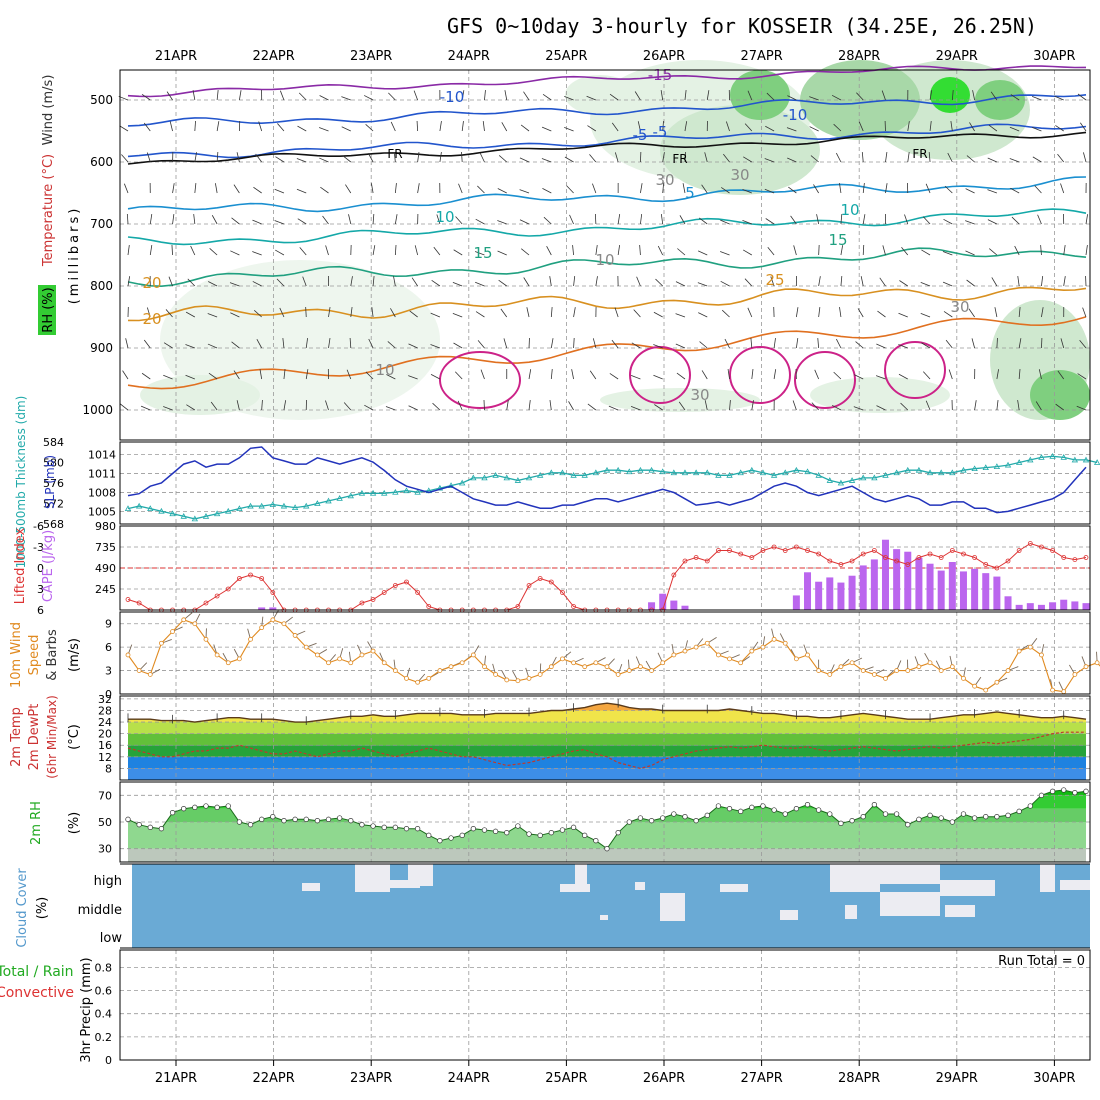 The width and height of the screenshot is (1100, 1100). What do you see at coordinates (97, 410) in the screenshot?
I see `pressure-tick-label: 1000` at bounding box center [97, 410].